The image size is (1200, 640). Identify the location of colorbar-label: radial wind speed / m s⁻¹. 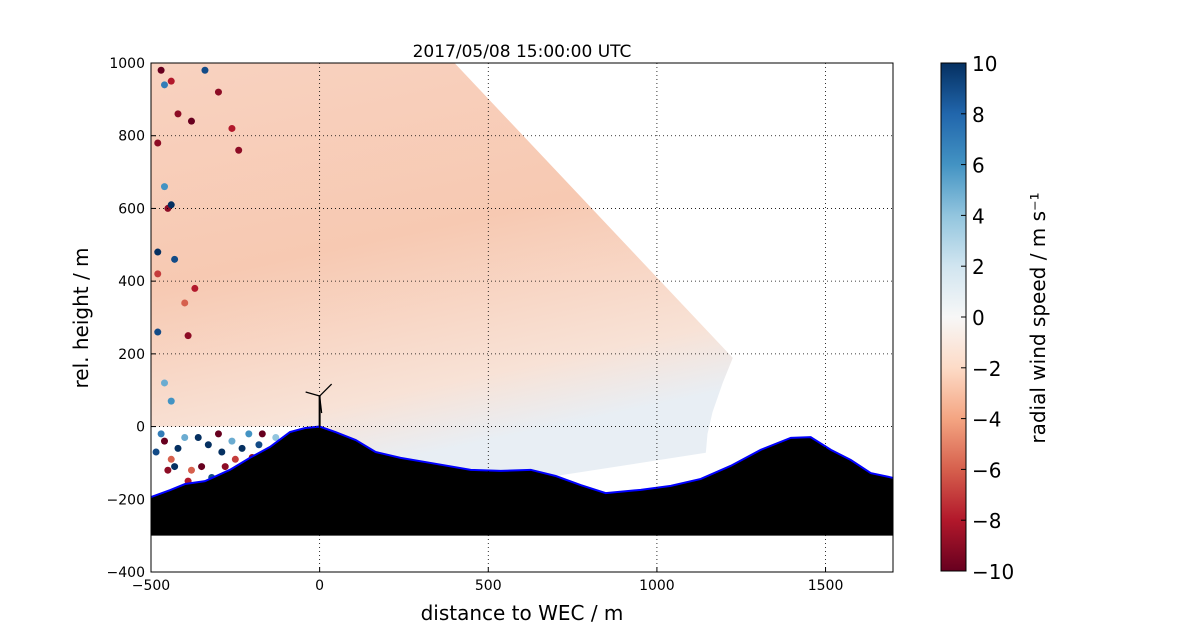
(1038, 317).